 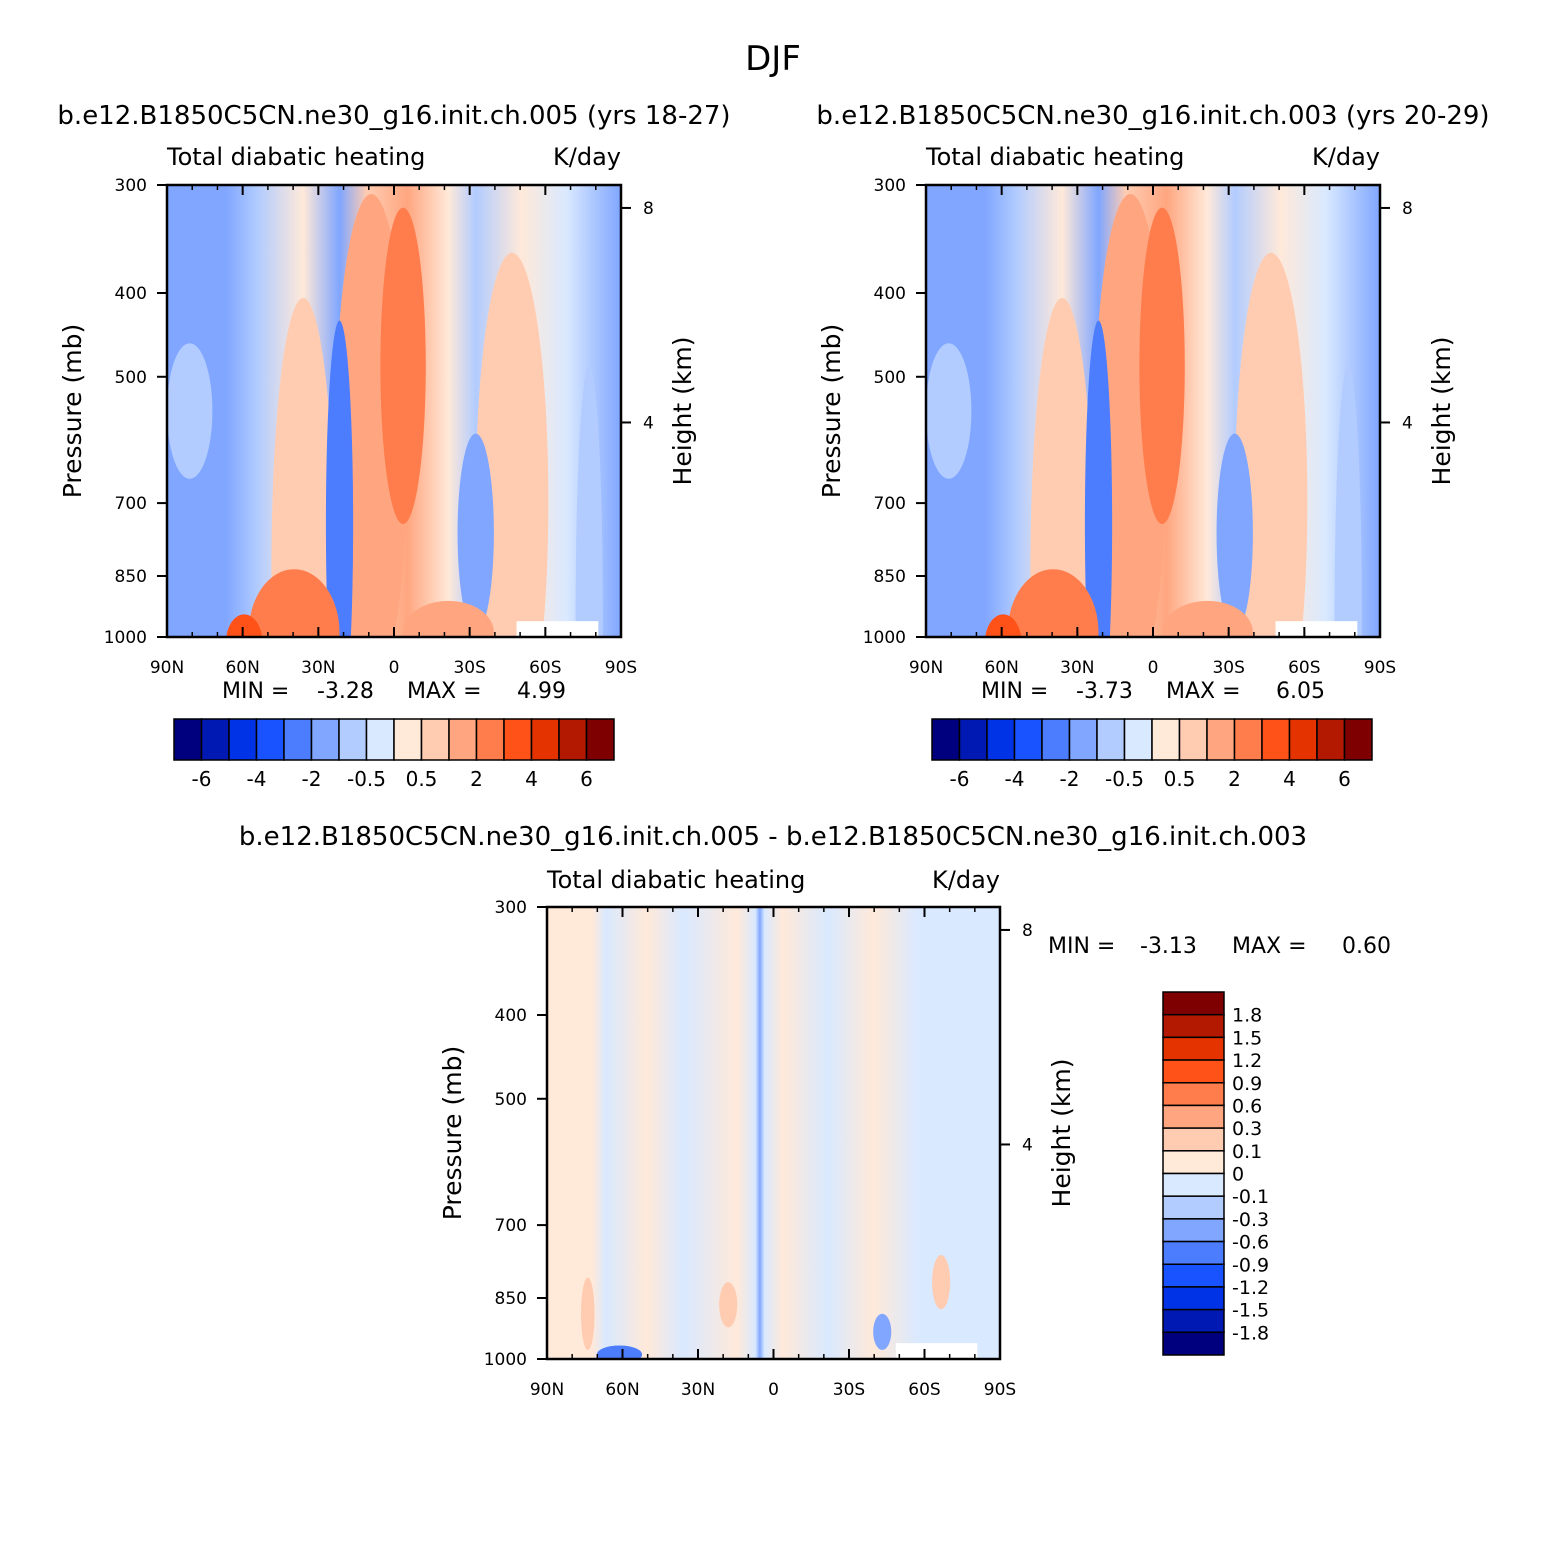 I want to click on x-tick-label: 60S, so click(x=545, y=668).